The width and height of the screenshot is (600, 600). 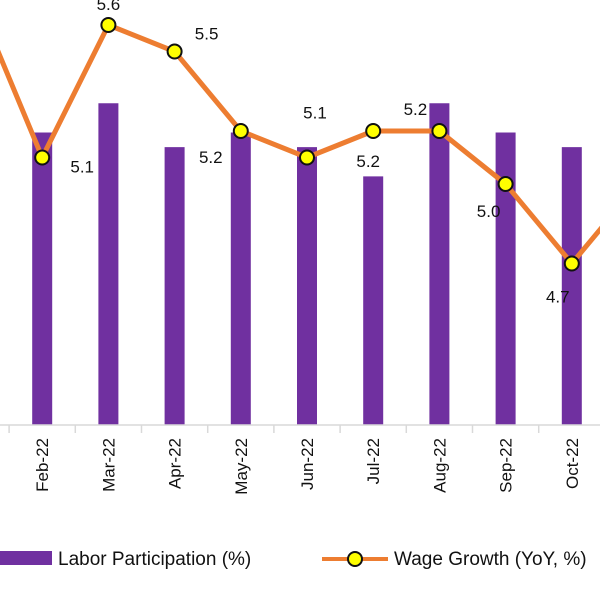 What do you see at coordinates (207, 34) in the screenshot?
I see `data-label-apr-22: 5.5` at bounding box center [207, 34].